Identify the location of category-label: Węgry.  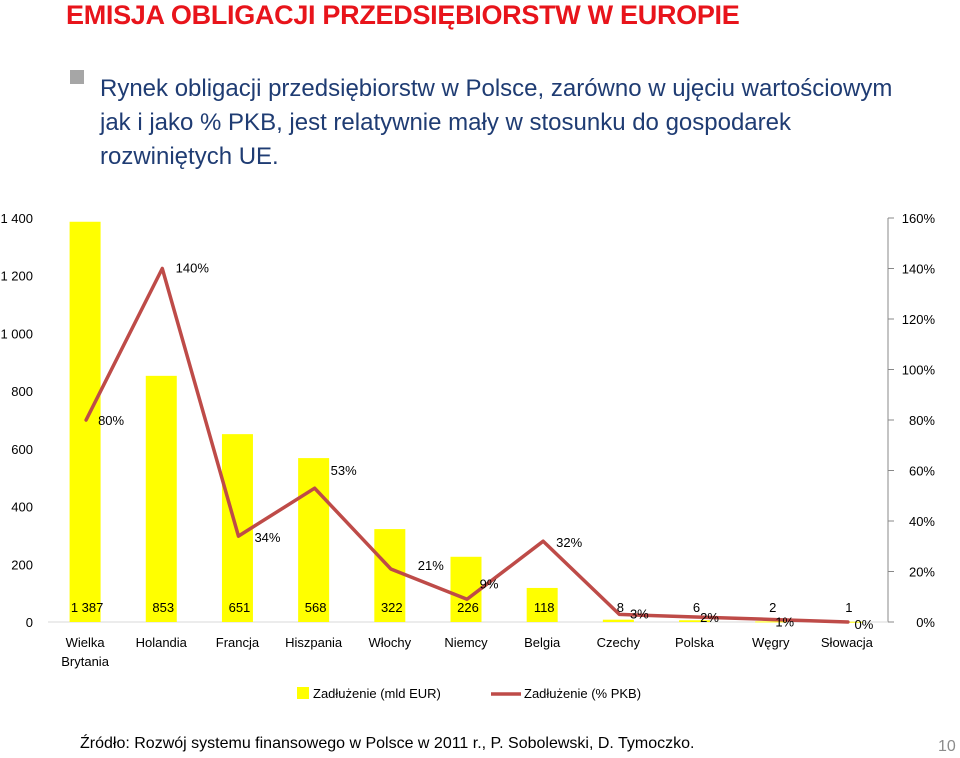
(771, 642).